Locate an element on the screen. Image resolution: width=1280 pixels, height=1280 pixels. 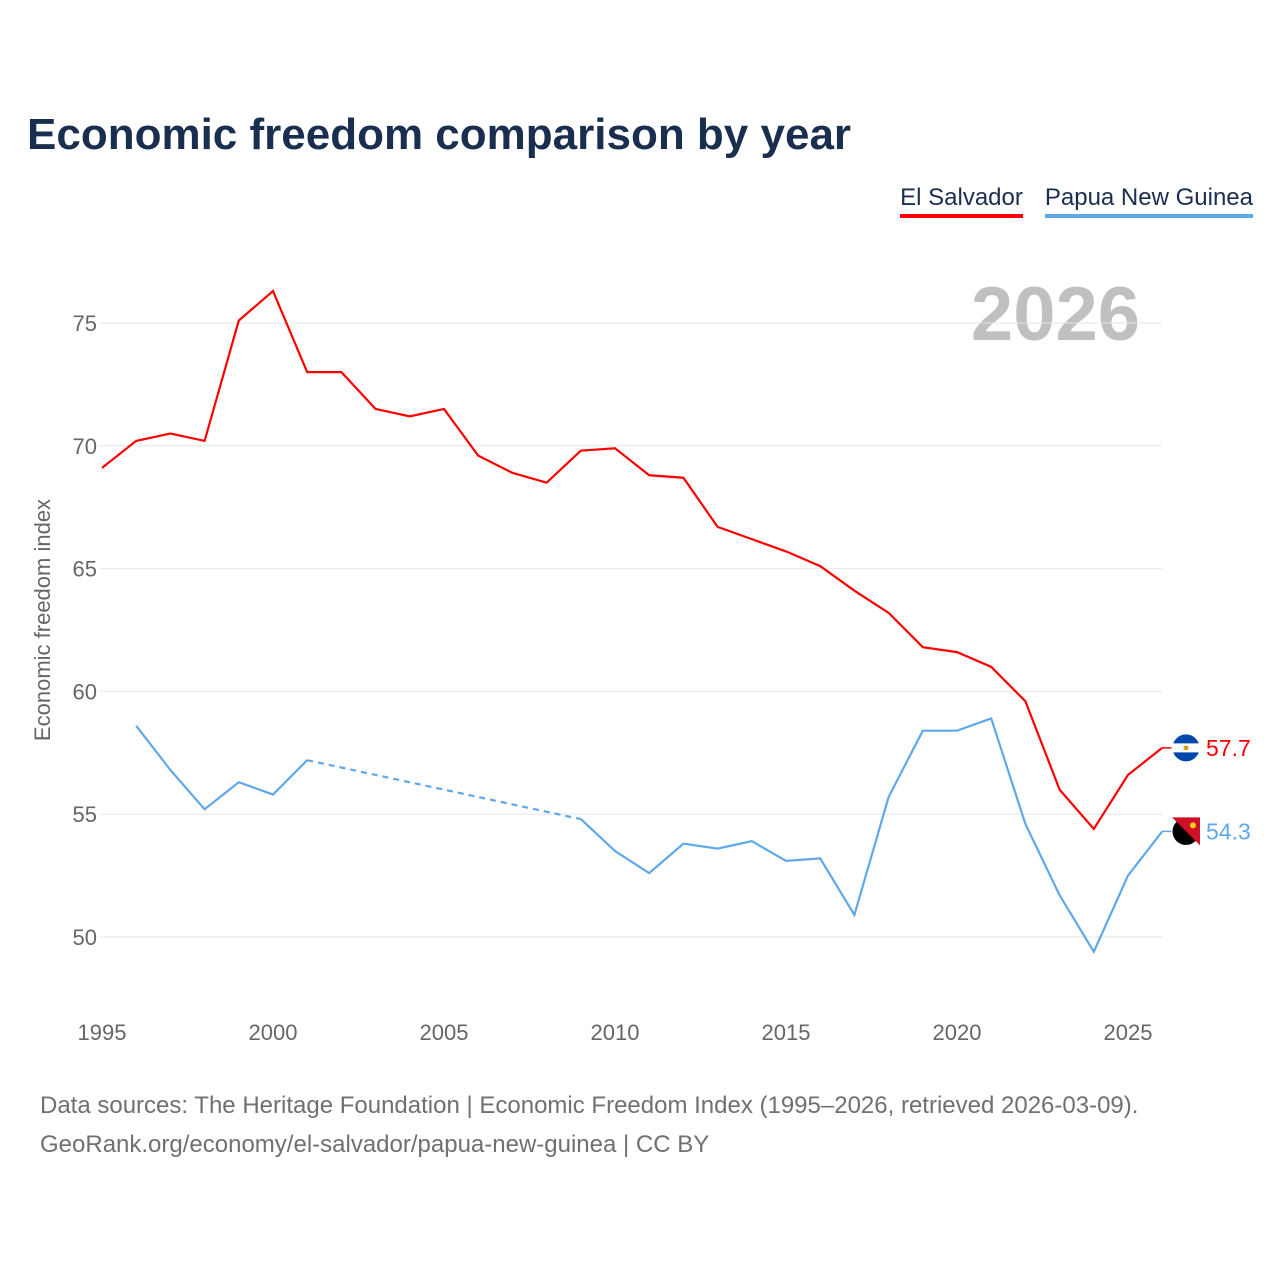
y-tick-label: 65 is located at coordinates (85, 569).